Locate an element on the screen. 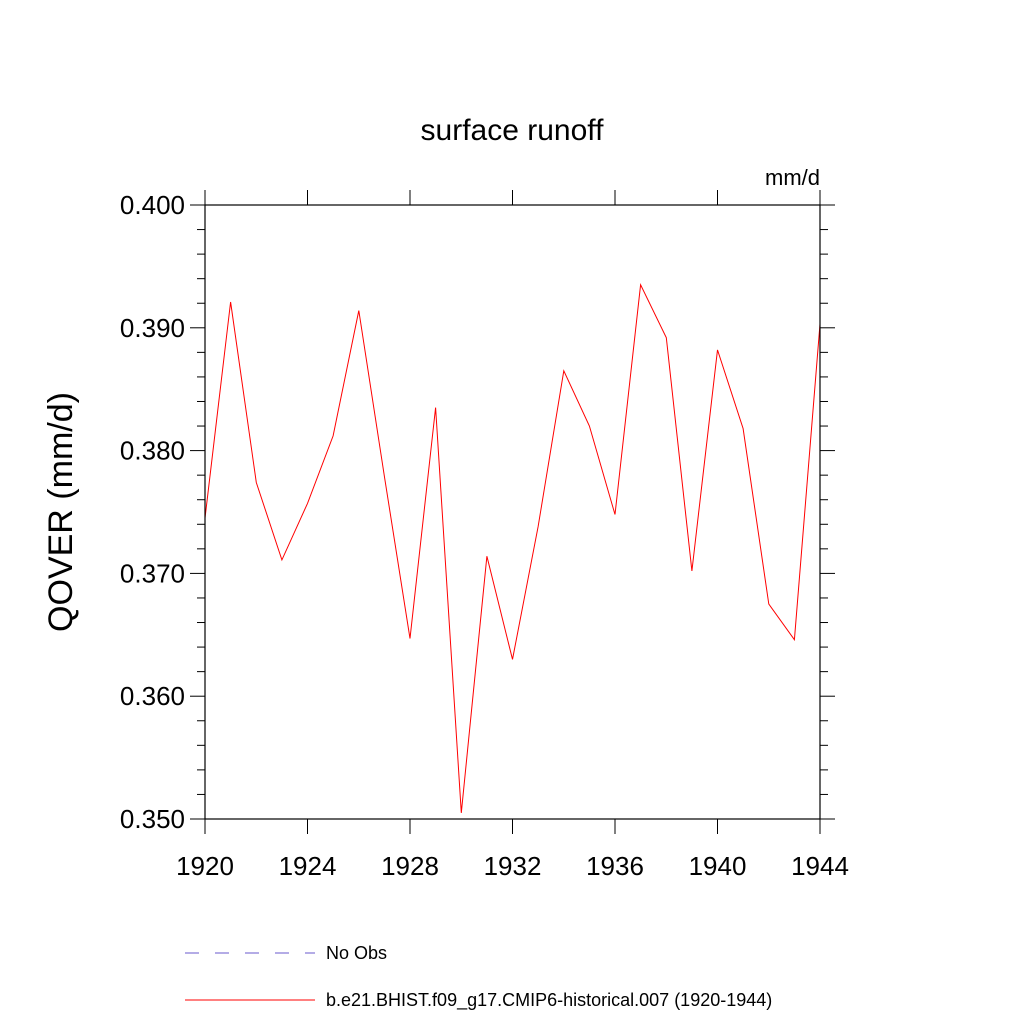 The height and width of the screenshot is (1024, 1024). x-tick-label: 1936 is located at coordinates (615, 866).